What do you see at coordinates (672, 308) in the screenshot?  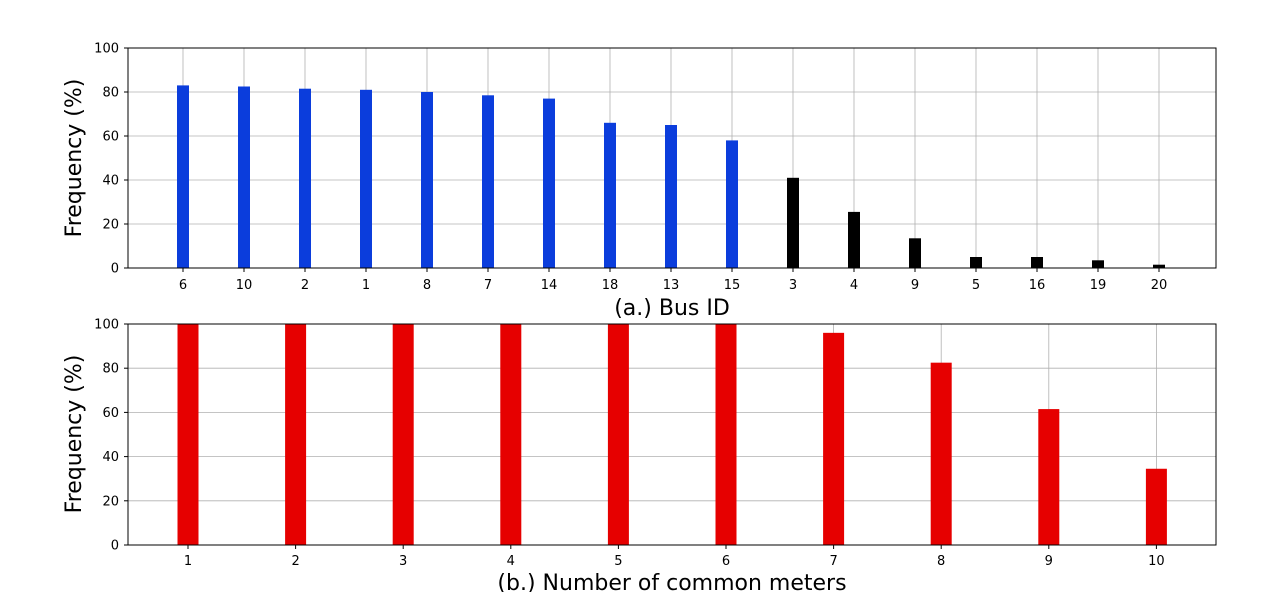 I see `x-axis-label: (a.) Bus ID` at bounding box center [672, 308].